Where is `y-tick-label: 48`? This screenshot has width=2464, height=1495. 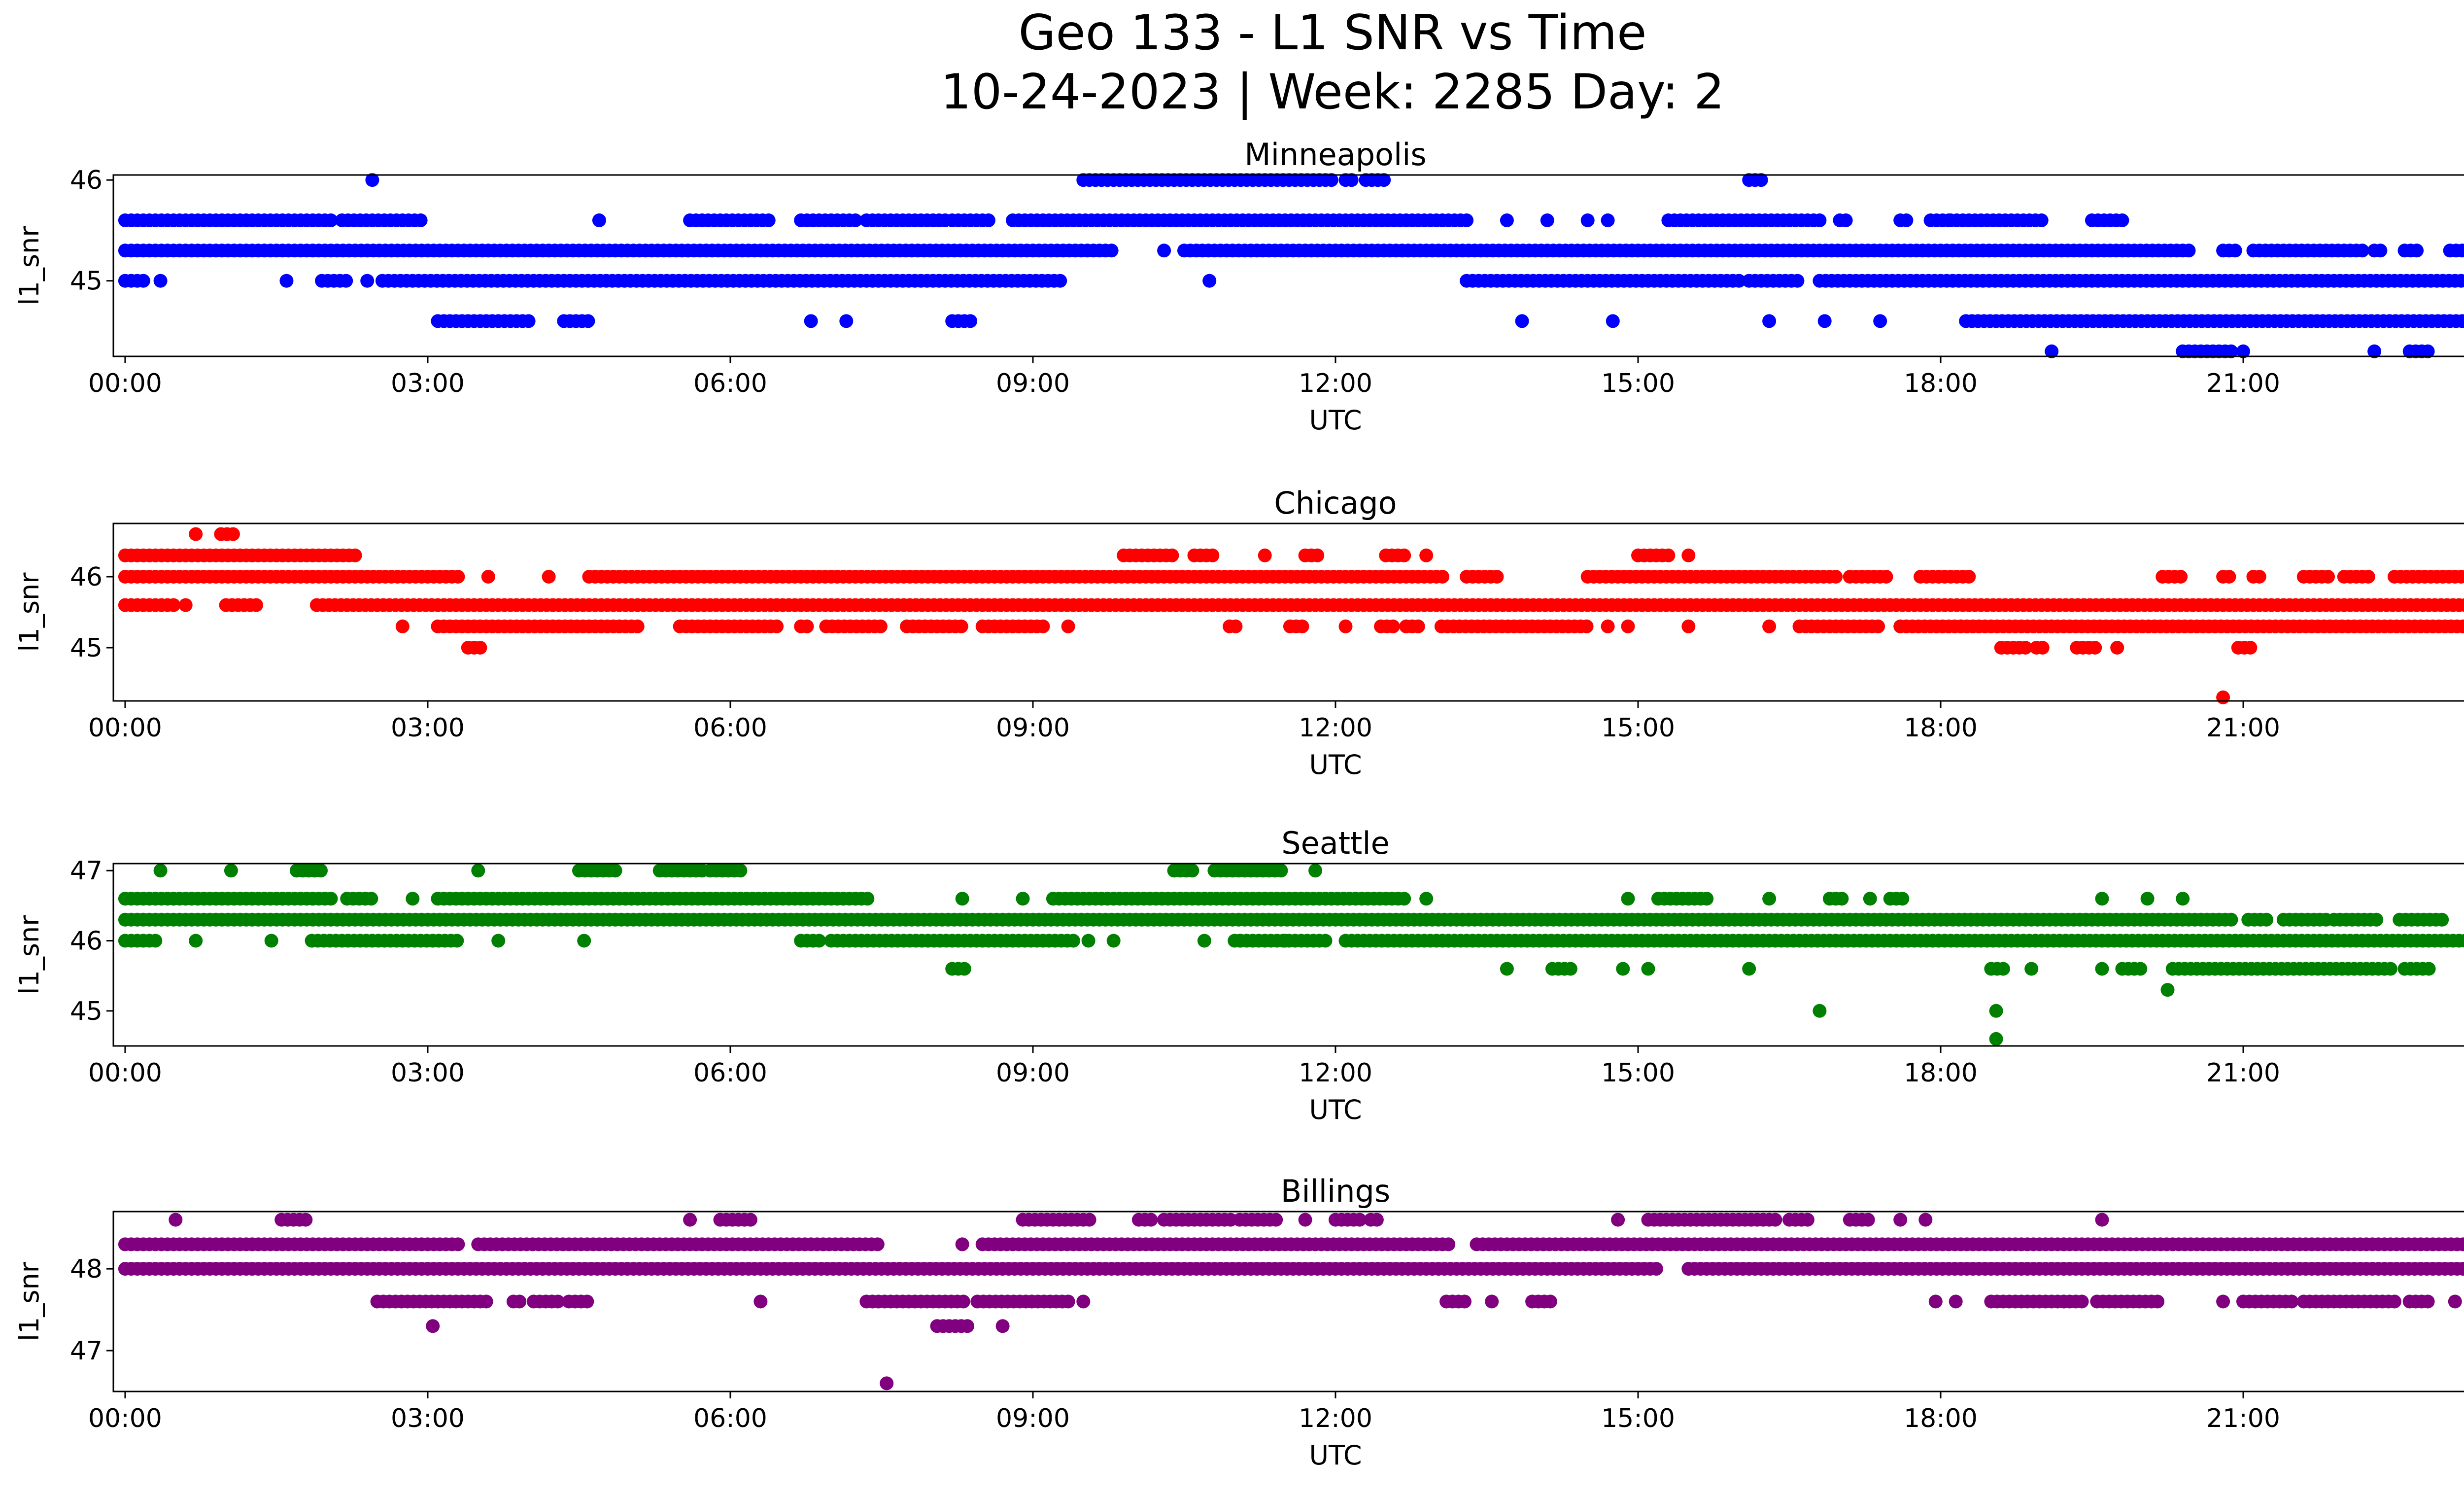 y-tick-label: 48 is located at coordinates (86, 1269).